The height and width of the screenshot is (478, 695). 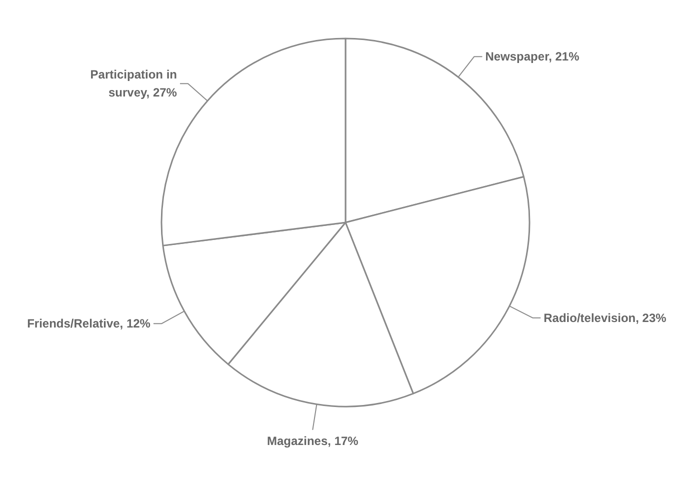 I want to click on slice-label: Magazines, 17%, so click(x=312, y=441).